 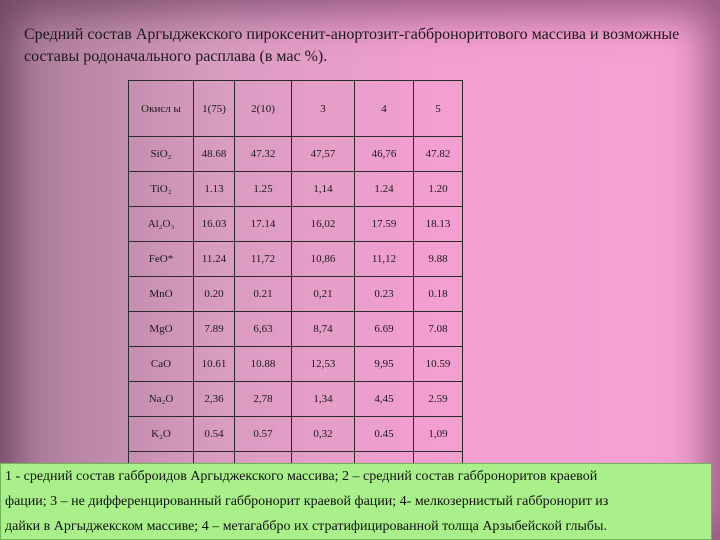 What do you see at coordinates (263, 434) in the screenshot?
I see `value-cell: 0.57` at bounding box center [263, 434].